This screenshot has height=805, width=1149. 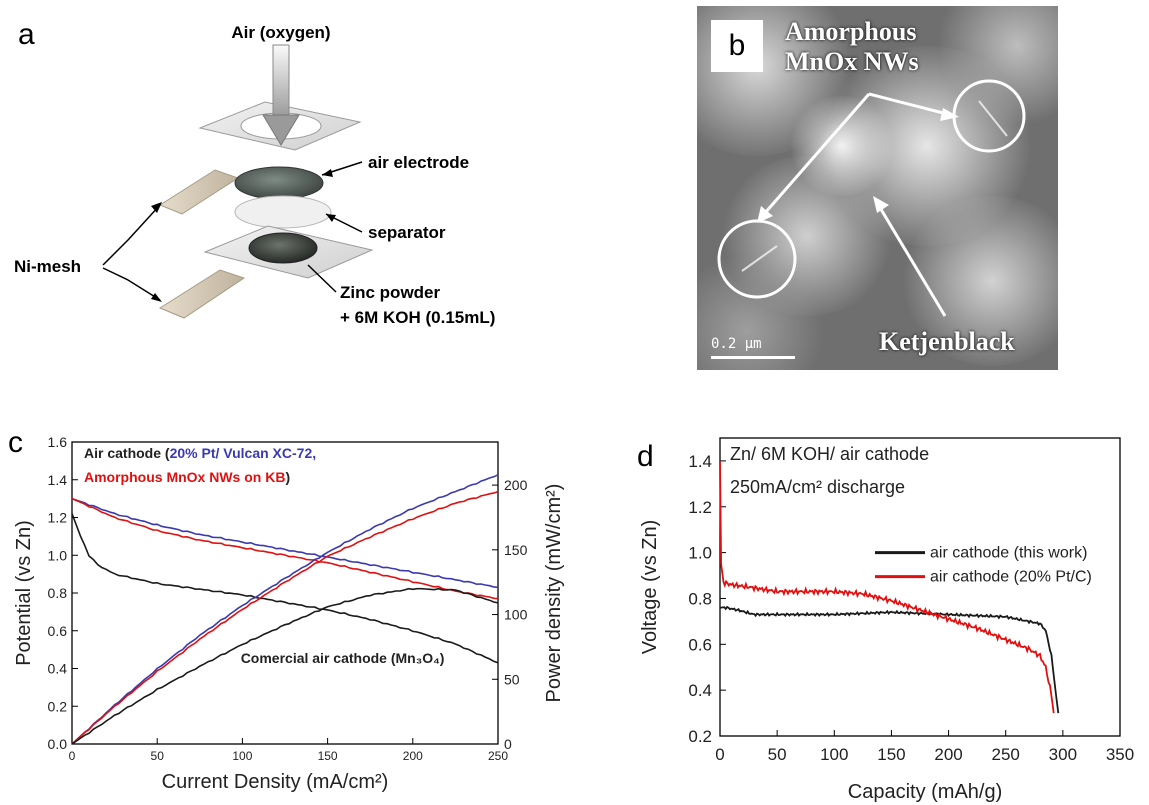 I want to click on y2-tick-label: 50, so click(x=512, y=679).